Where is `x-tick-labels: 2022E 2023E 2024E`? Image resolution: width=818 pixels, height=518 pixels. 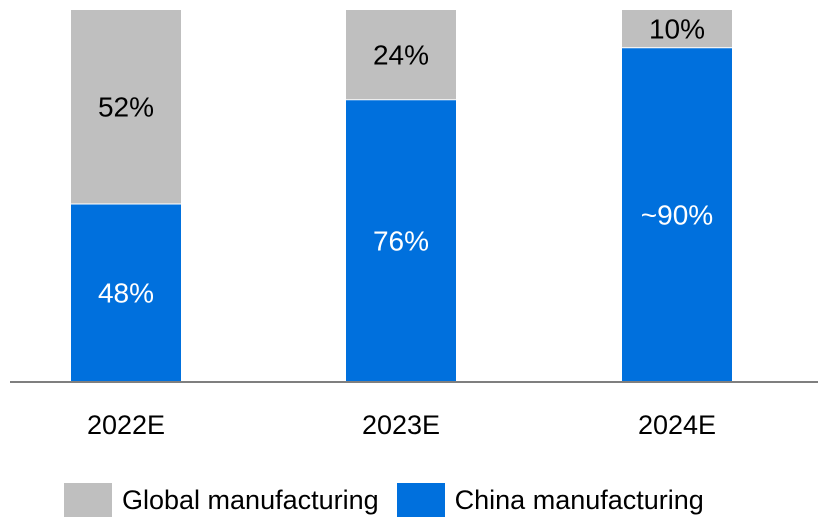 x-tick-labels: 2022E 2023E 2024E is located at coordinates (401, 425).